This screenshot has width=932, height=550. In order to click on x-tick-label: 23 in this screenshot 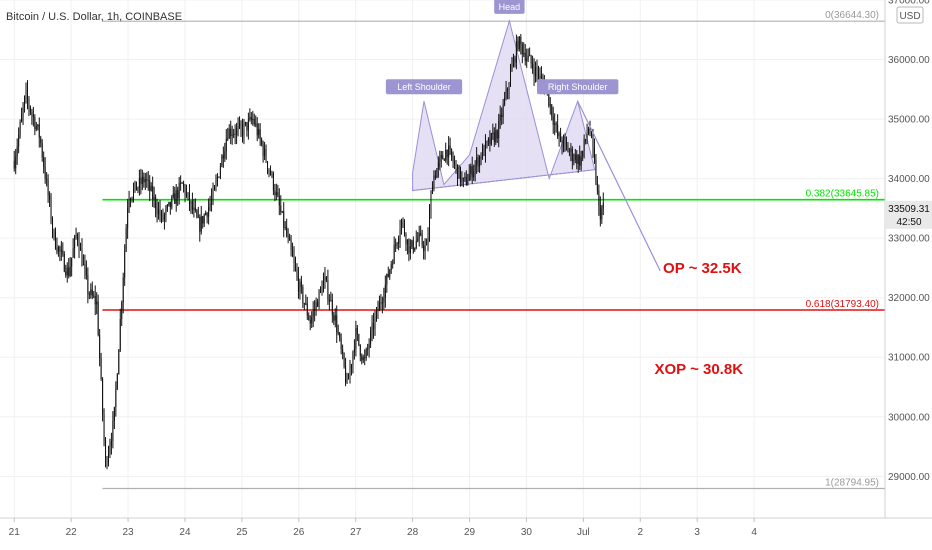, I will do `click(128, 532)`.